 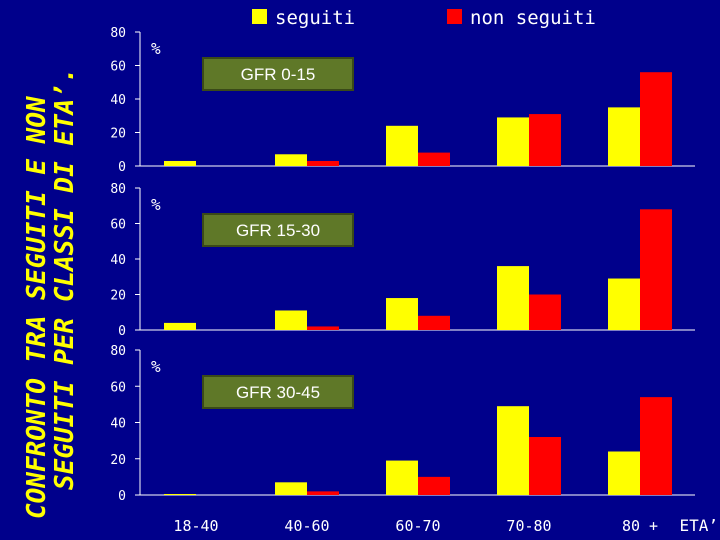 What do you see at coordinates (122, 167) in the screenshot?
I see `y-tick-label-1-0: 0` at bounding box center [122, 167].